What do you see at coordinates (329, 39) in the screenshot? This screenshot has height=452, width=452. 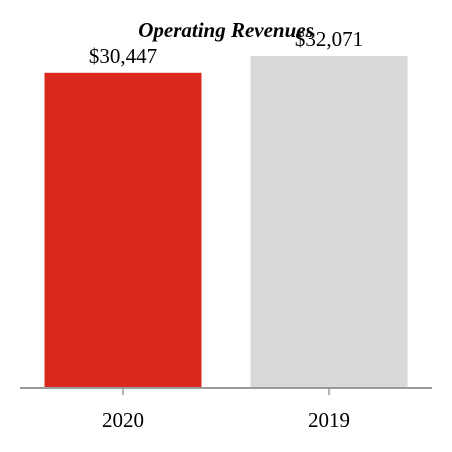 I see `data-label-2019: $32,071` at bounding box center [329, 39].